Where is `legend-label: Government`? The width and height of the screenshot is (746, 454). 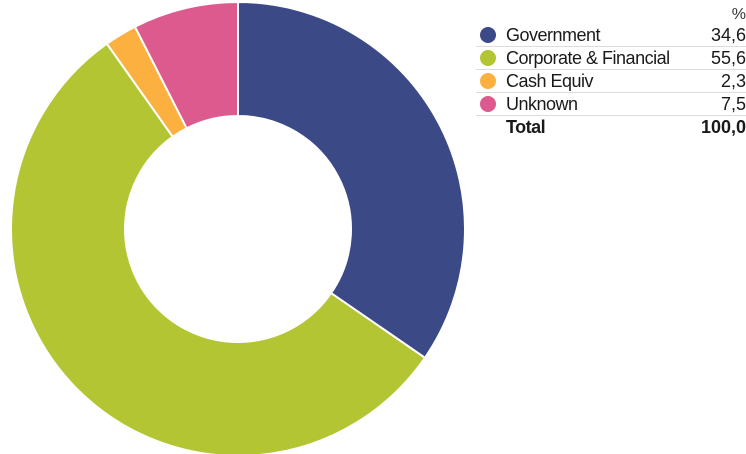 legend-label: Government is located at coordinates (553, 35).